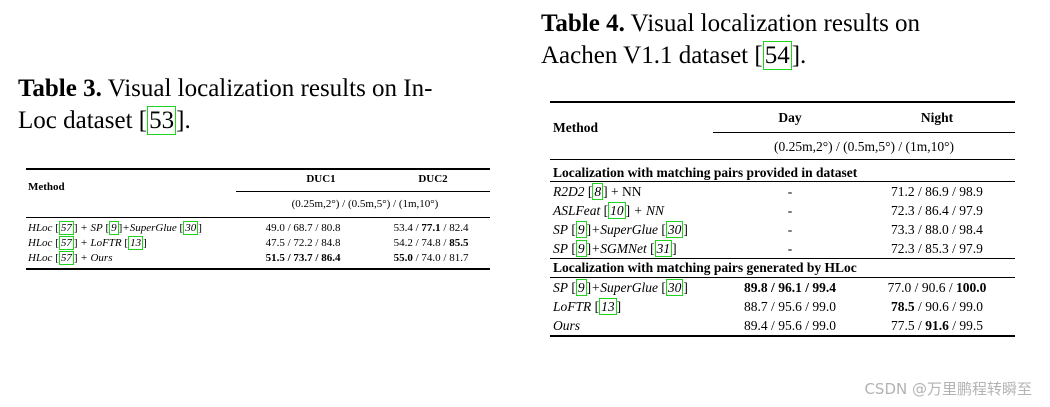 This screenshot has height=407, width=1050. I want to click on method-name: LoFTR, so click(572, 306).